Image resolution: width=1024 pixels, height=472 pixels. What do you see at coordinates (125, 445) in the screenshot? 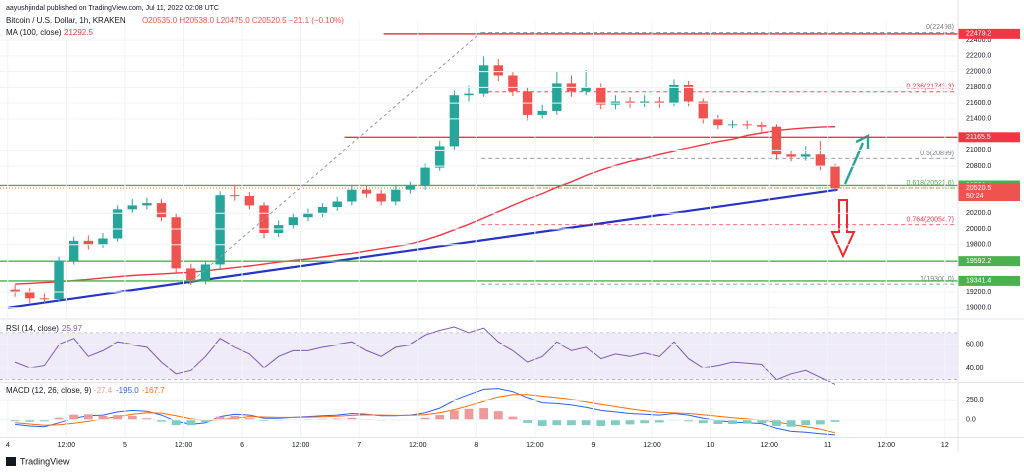
I see `x-tick-label: 5` at bounding box center [125, 445].